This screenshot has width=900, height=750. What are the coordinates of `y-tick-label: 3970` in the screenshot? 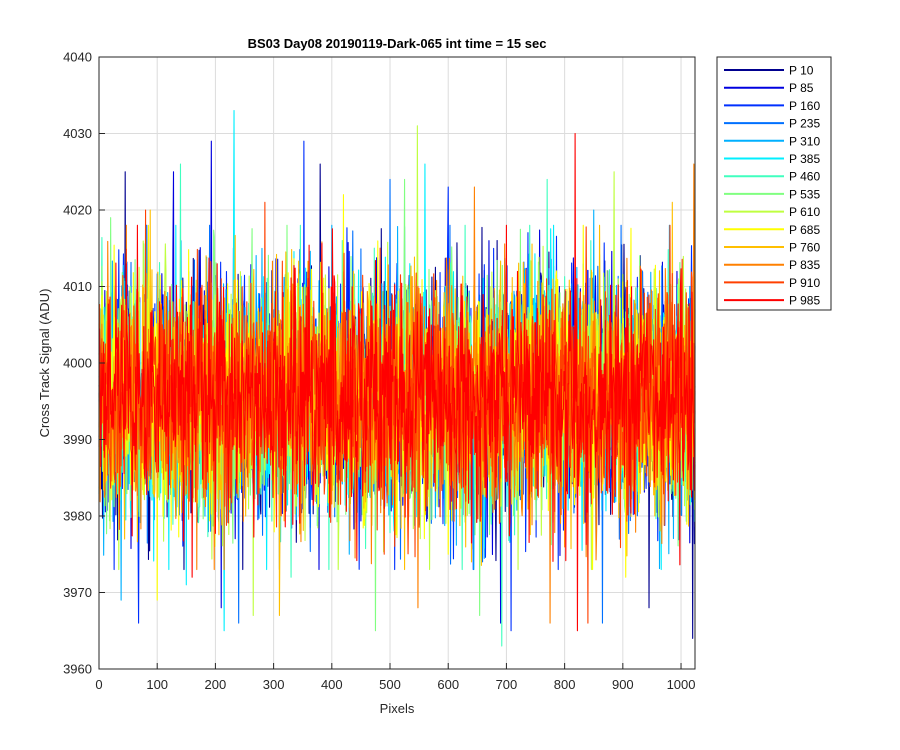 It's located at (77, 592).